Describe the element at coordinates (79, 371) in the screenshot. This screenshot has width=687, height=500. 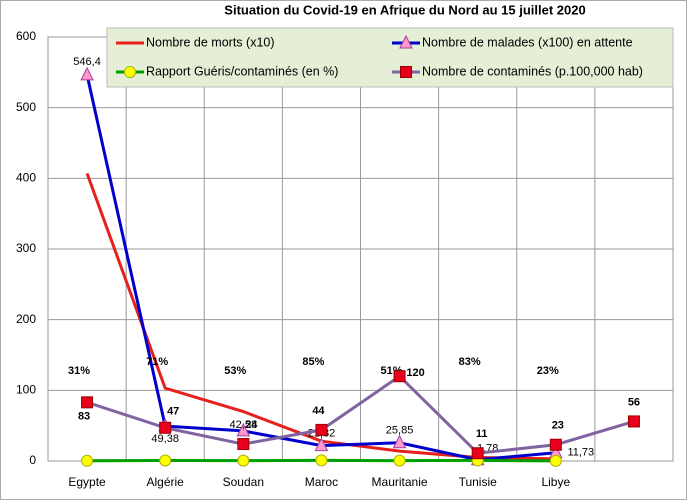
I see `data-label: 31%` at that location.